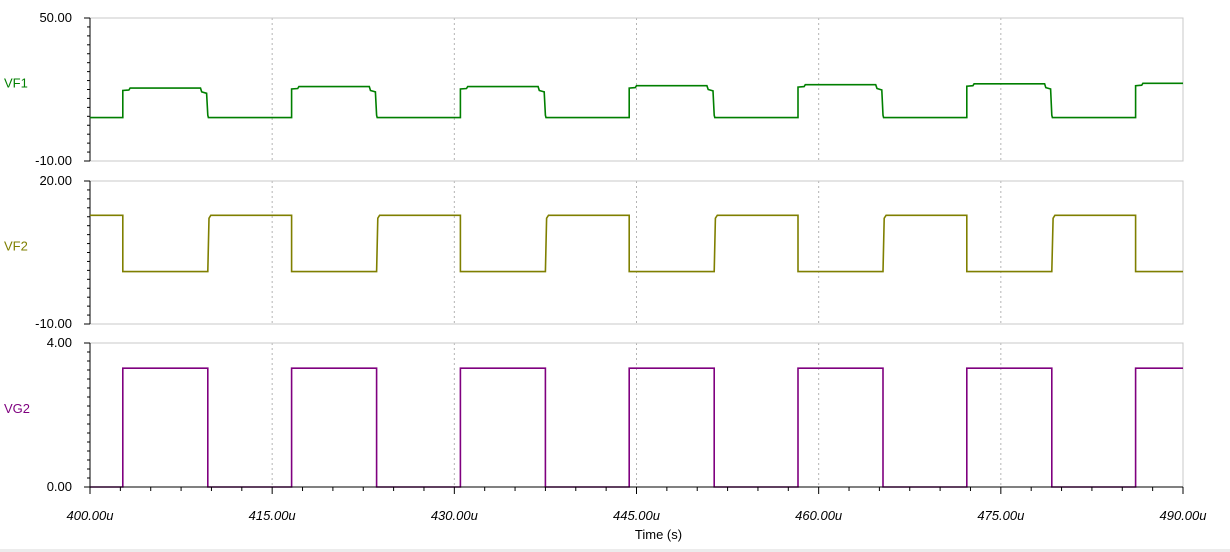  I want to click on series-label-vf1: VF1, so click(16, 83).